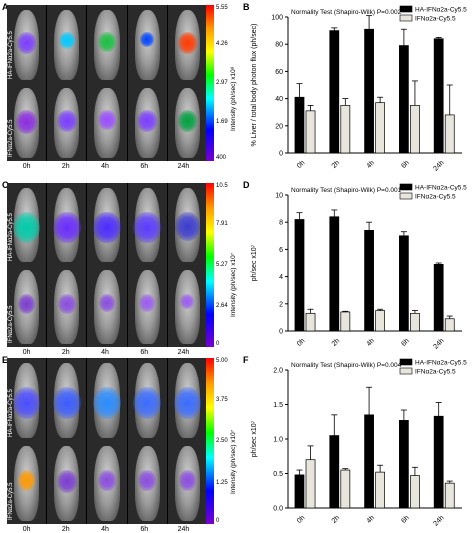 The image size is (474, 533). What do you see at coordinates (281, 332) in the screenshot?
I see `y-tick-label: 0` at bounding box center [281, 332].